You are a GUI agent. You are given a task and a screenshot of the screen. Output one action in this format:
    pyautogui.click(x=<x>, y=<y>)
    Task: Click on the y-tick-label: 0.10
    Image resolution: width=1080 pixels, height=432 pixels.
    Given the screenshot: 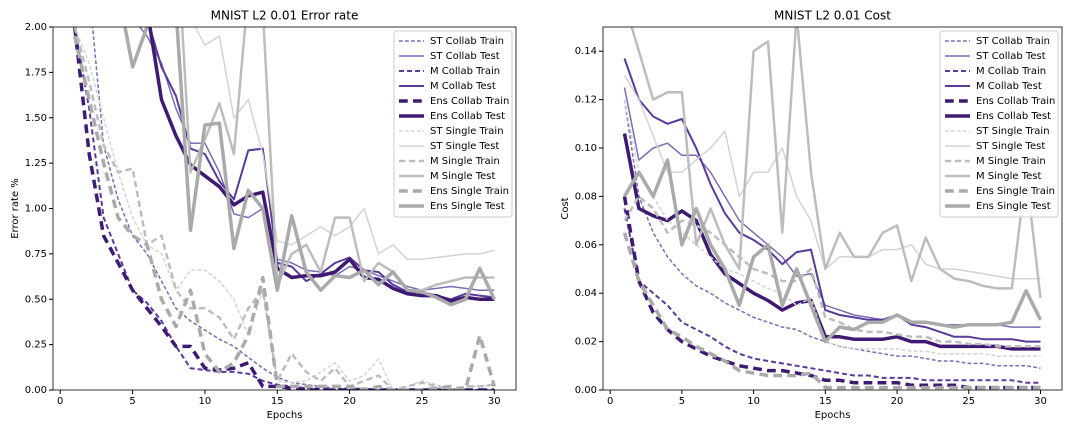 What is the action you would take?
    pyautogui.click(x=586, y=148)
    